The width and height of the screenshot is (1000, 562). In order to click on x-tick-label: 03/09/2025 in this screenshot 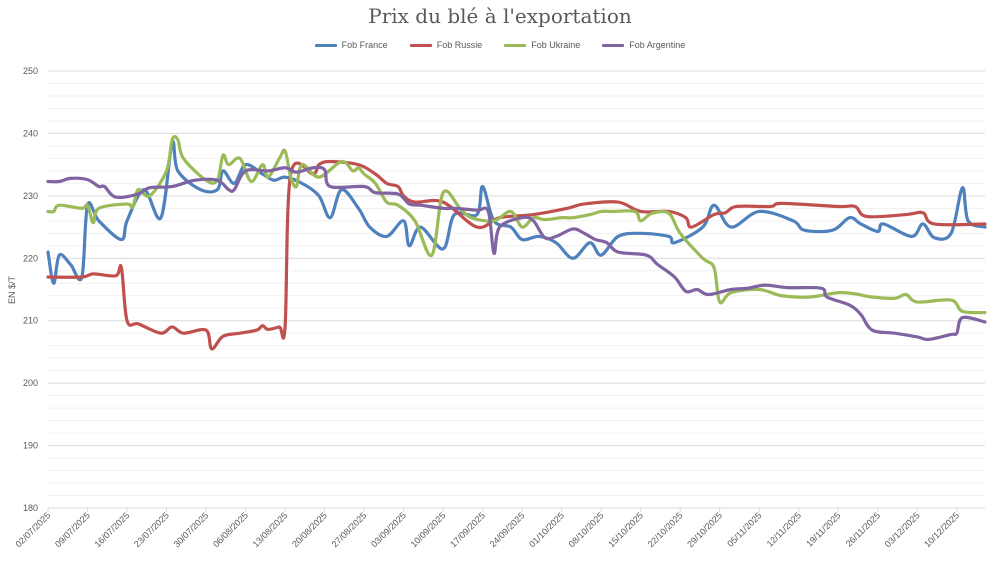, I will do `click(388, 529)`.